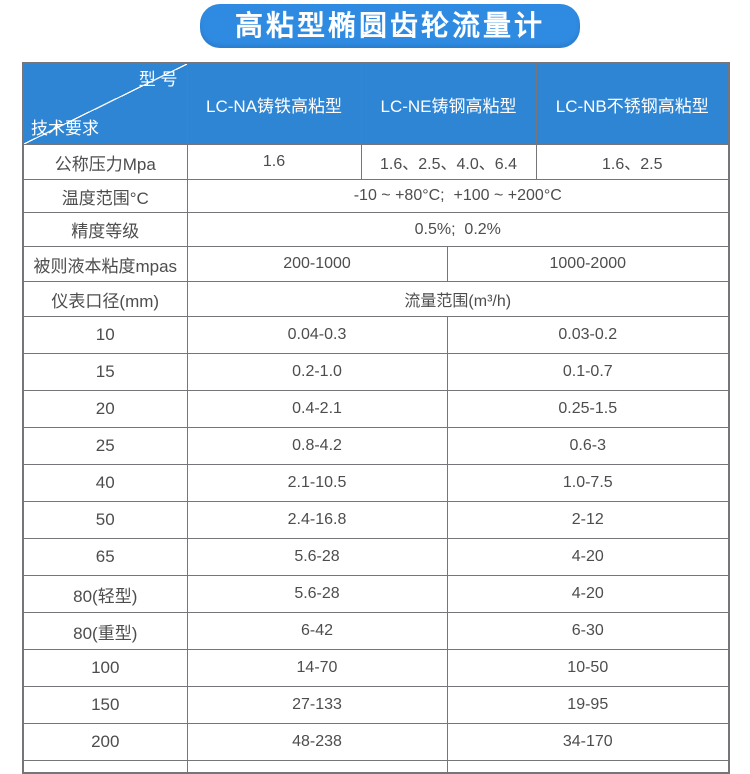 Image resolution: width=750 pixels, height=774 pixels. I want to click on pipe-size-cell, so click(105, 766).